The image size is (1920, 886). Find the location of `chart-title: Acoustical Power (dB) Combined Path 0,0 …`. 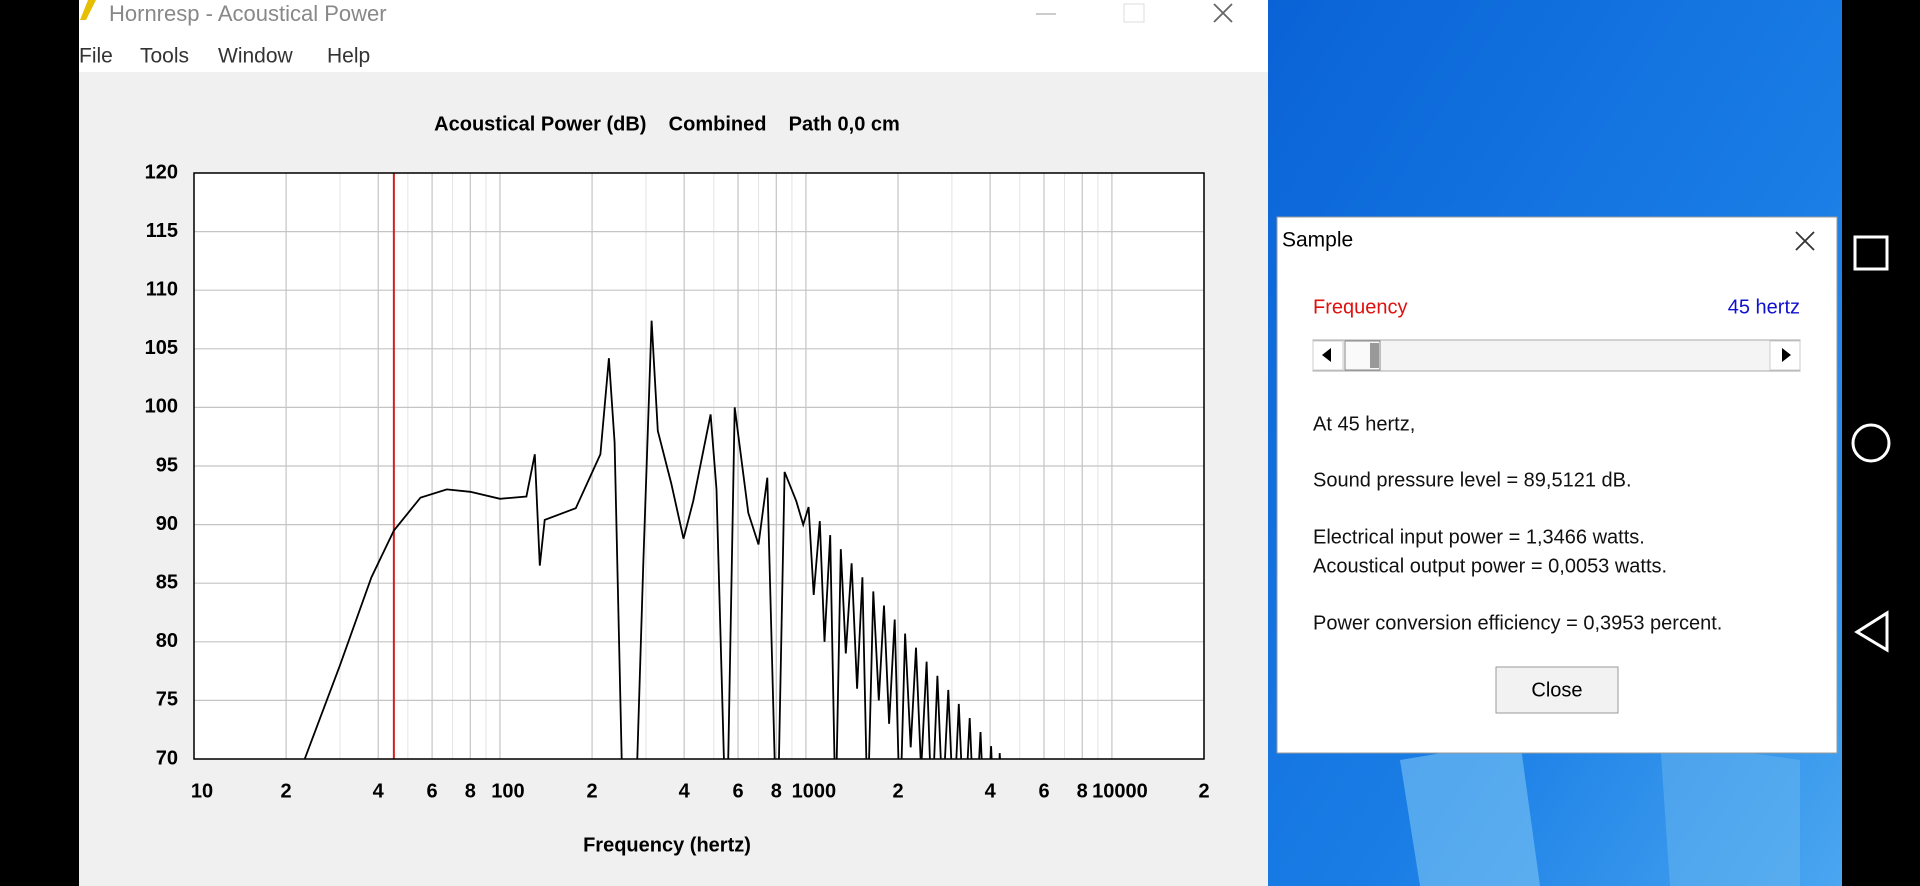

chart-title: Acoustical Power (dB) Combined Path 0,0 … is located at coordinates (667, 124).